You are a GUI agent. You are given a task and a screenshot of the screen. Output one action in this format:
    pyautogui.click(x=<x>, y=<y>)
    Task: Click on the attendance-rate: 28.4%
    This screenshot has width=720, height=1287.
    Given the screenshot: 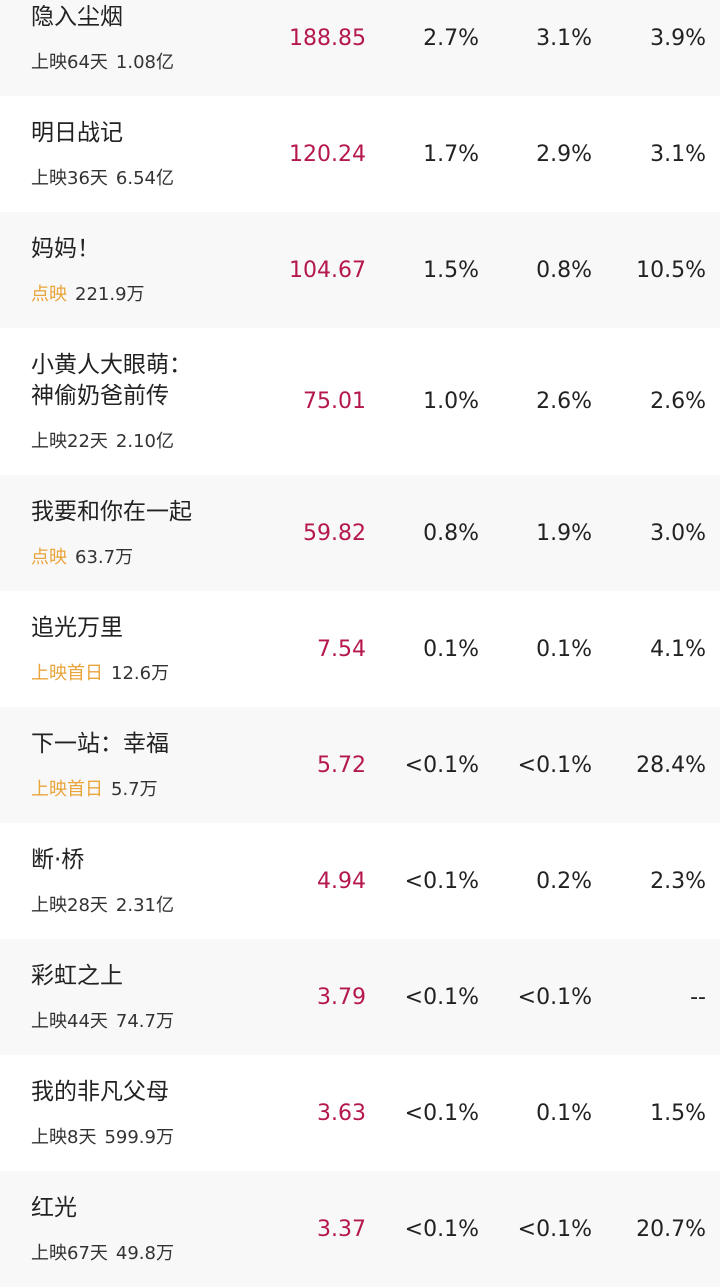 What is the action you would take?
    pyautogui.click(x=671, y=765)
    